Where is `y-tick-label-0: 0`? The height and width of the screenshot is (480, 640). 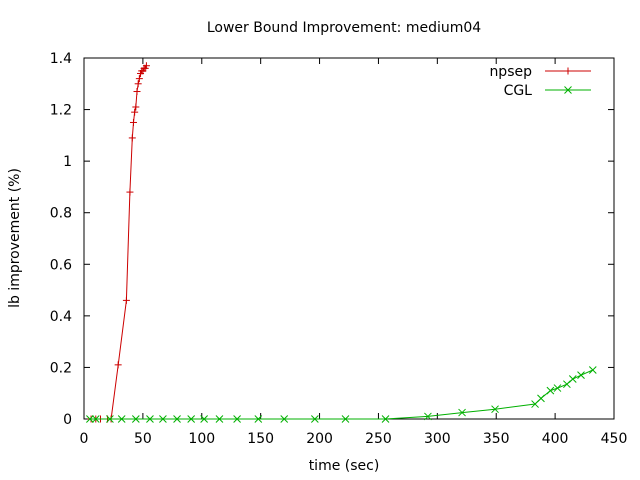
y-tick-label-0: 0 is located at coordinates (67, 420).